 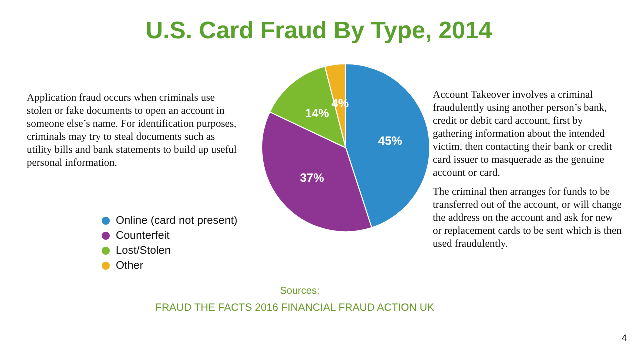 What do you see at coordinates (317, 113) in the screenshot?
I see `data-label: 14%` at bounding box center [317, 113].